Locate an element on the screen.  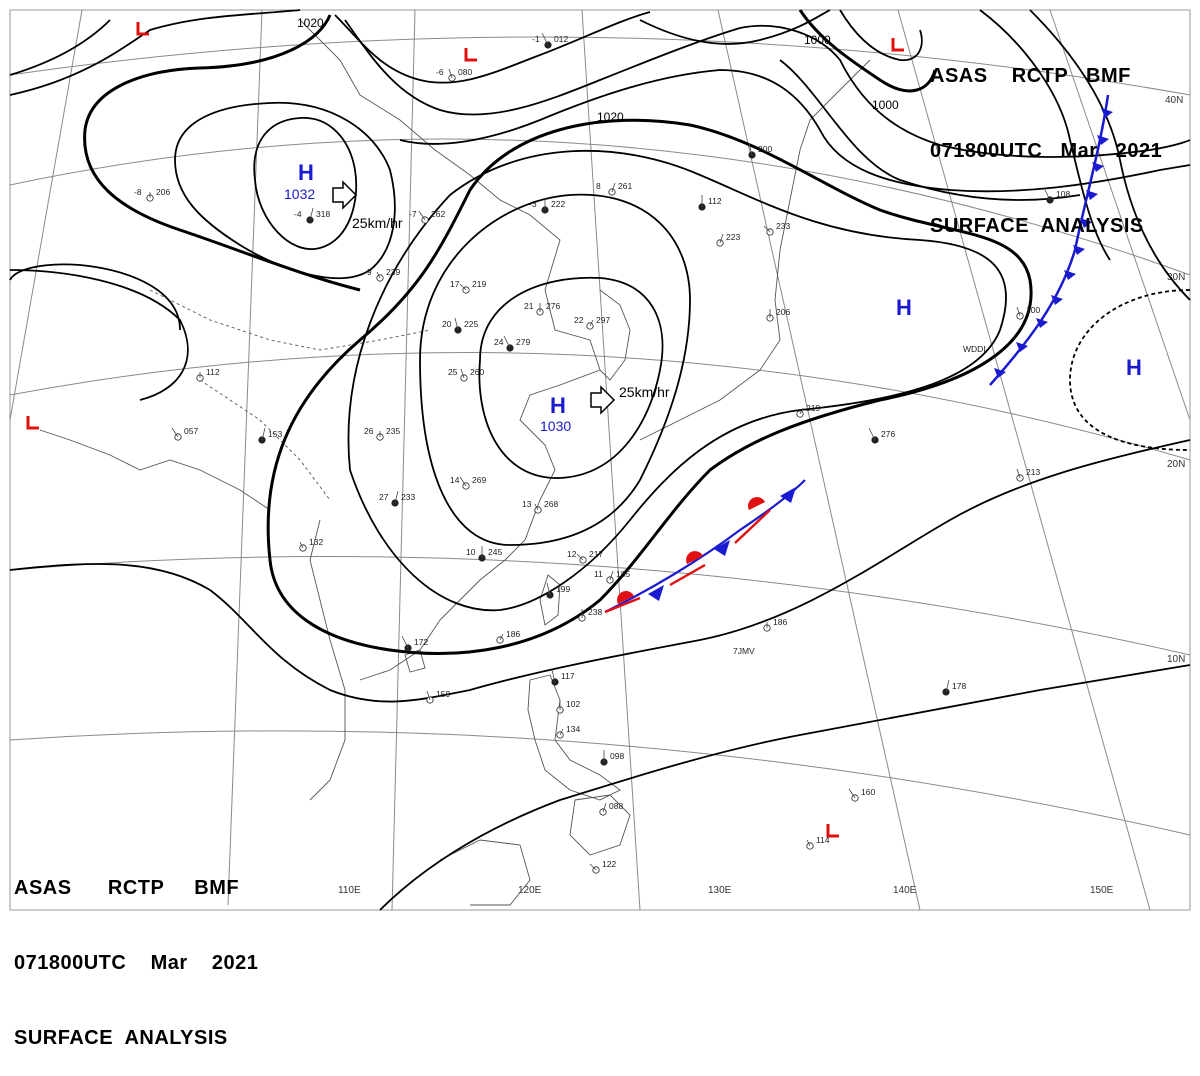
parallel-40n is located at coordinates (600, 66).